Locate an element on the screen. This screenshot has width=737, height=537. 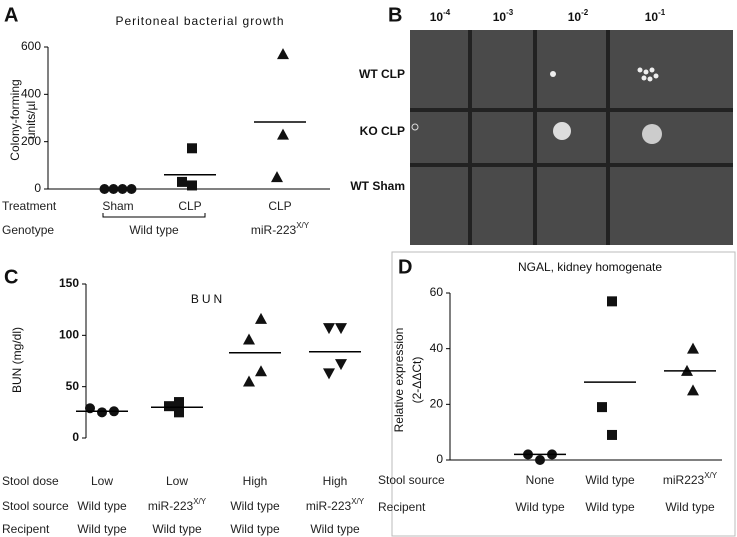
text-part: Low is located at coordinates (177, 481).